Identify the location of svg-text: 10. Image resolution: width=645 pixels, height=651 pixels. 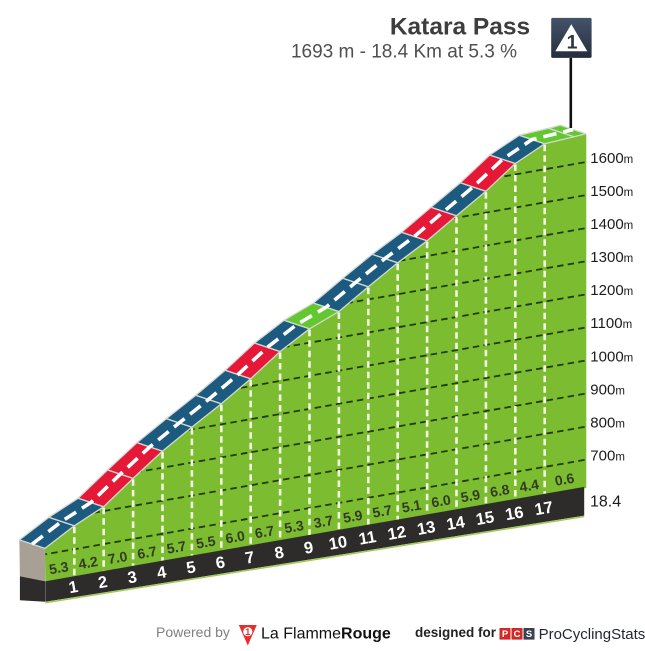
(337, 543).